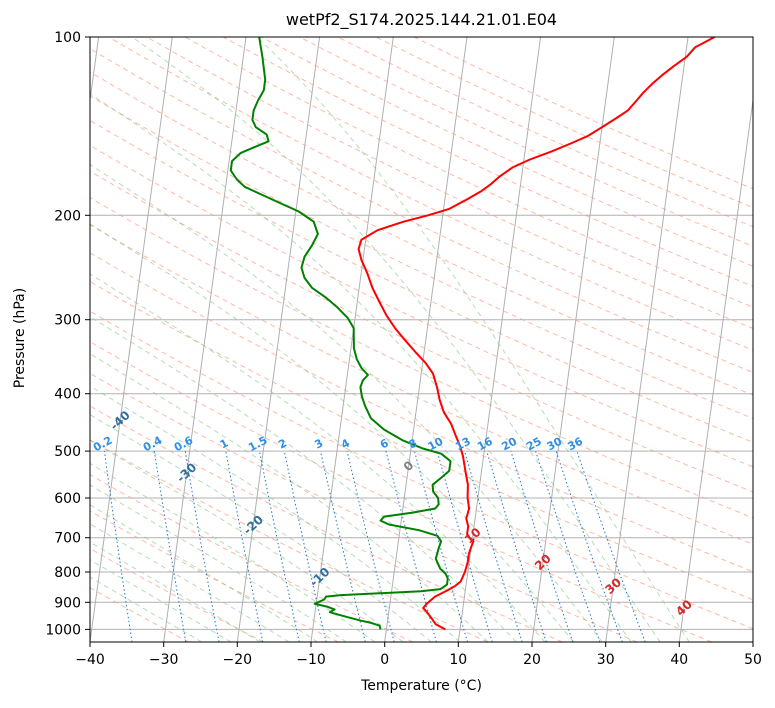 This screenshot has width=775, height=708. I want to click on isotherm-label: -30, so click(186, 472).